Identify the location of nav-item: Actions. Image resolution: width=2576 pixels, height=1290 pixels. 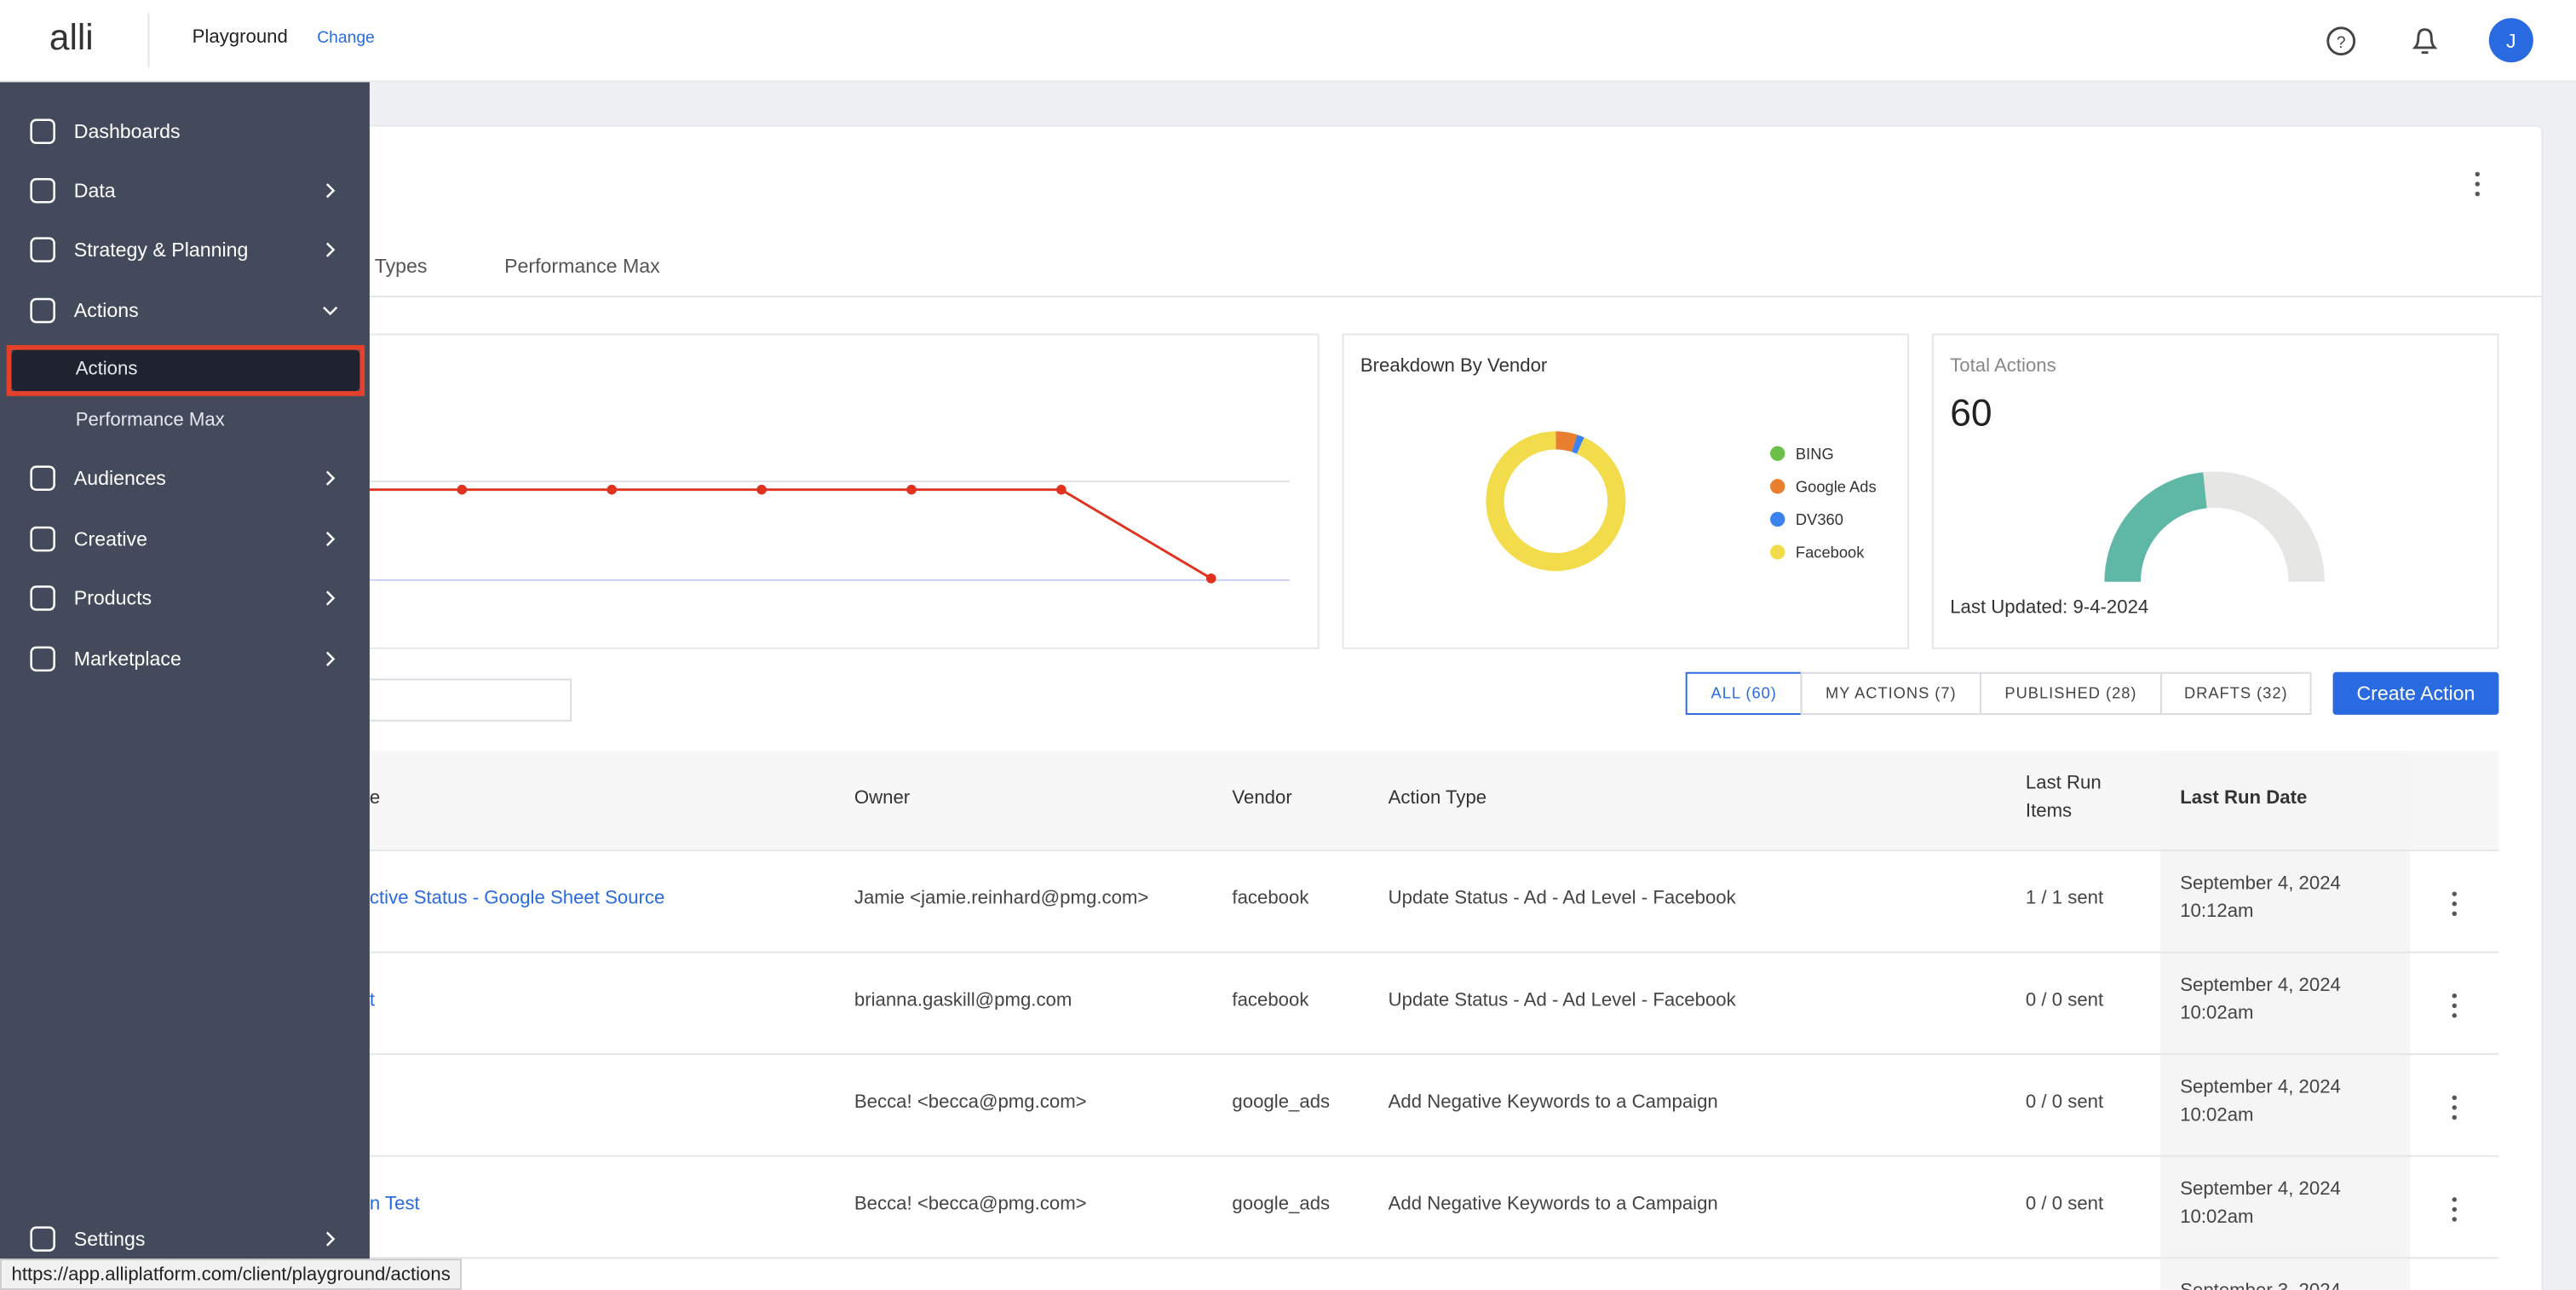
(106, 310).